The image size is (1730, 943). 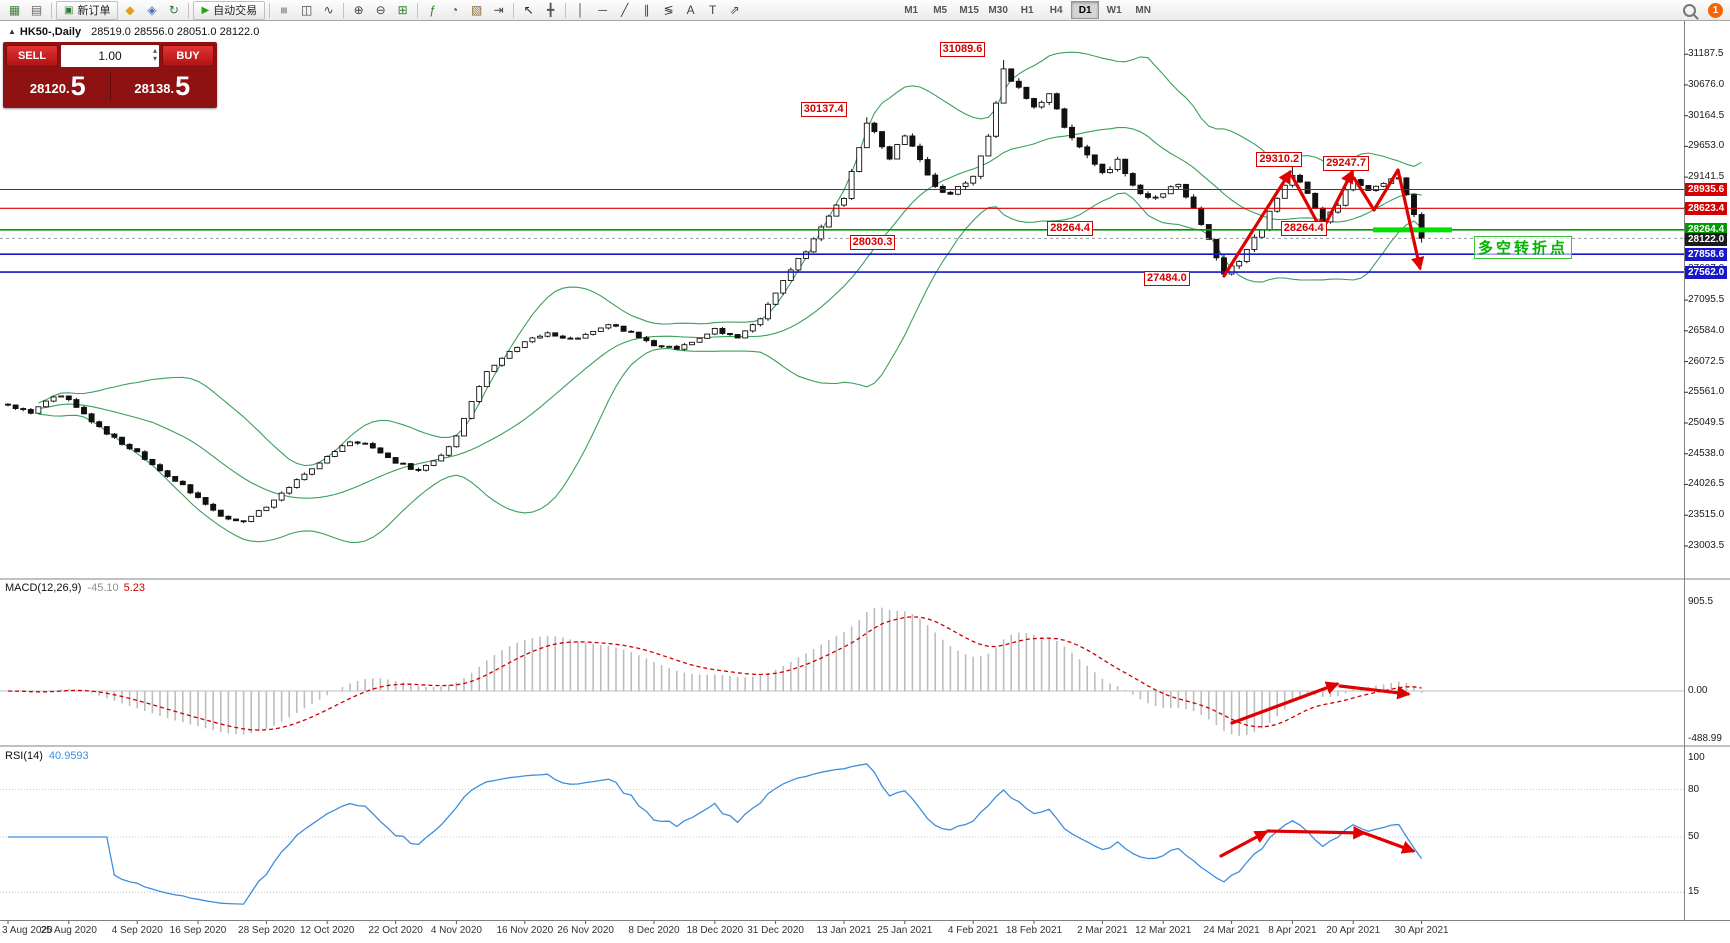 I want to click on price-axis-tick: 26584.0, so click(x=1706, y=330).